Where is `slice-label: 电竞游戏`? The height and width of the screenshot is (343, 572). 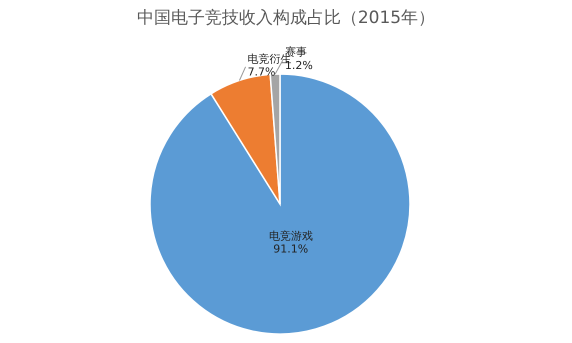
slice-label: 电竞游戏 is located at coordinates (290, 235).